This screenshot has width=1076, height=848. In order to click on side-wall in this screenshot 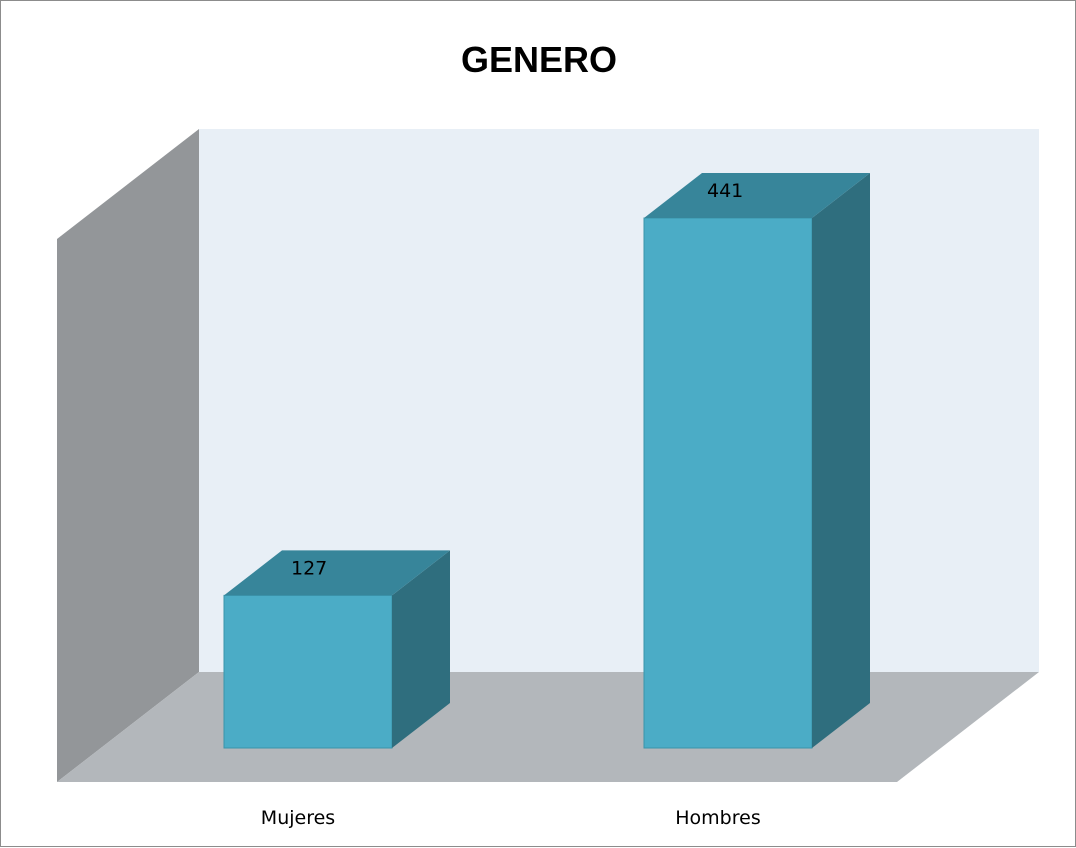, I will do `click(128, 455)`.